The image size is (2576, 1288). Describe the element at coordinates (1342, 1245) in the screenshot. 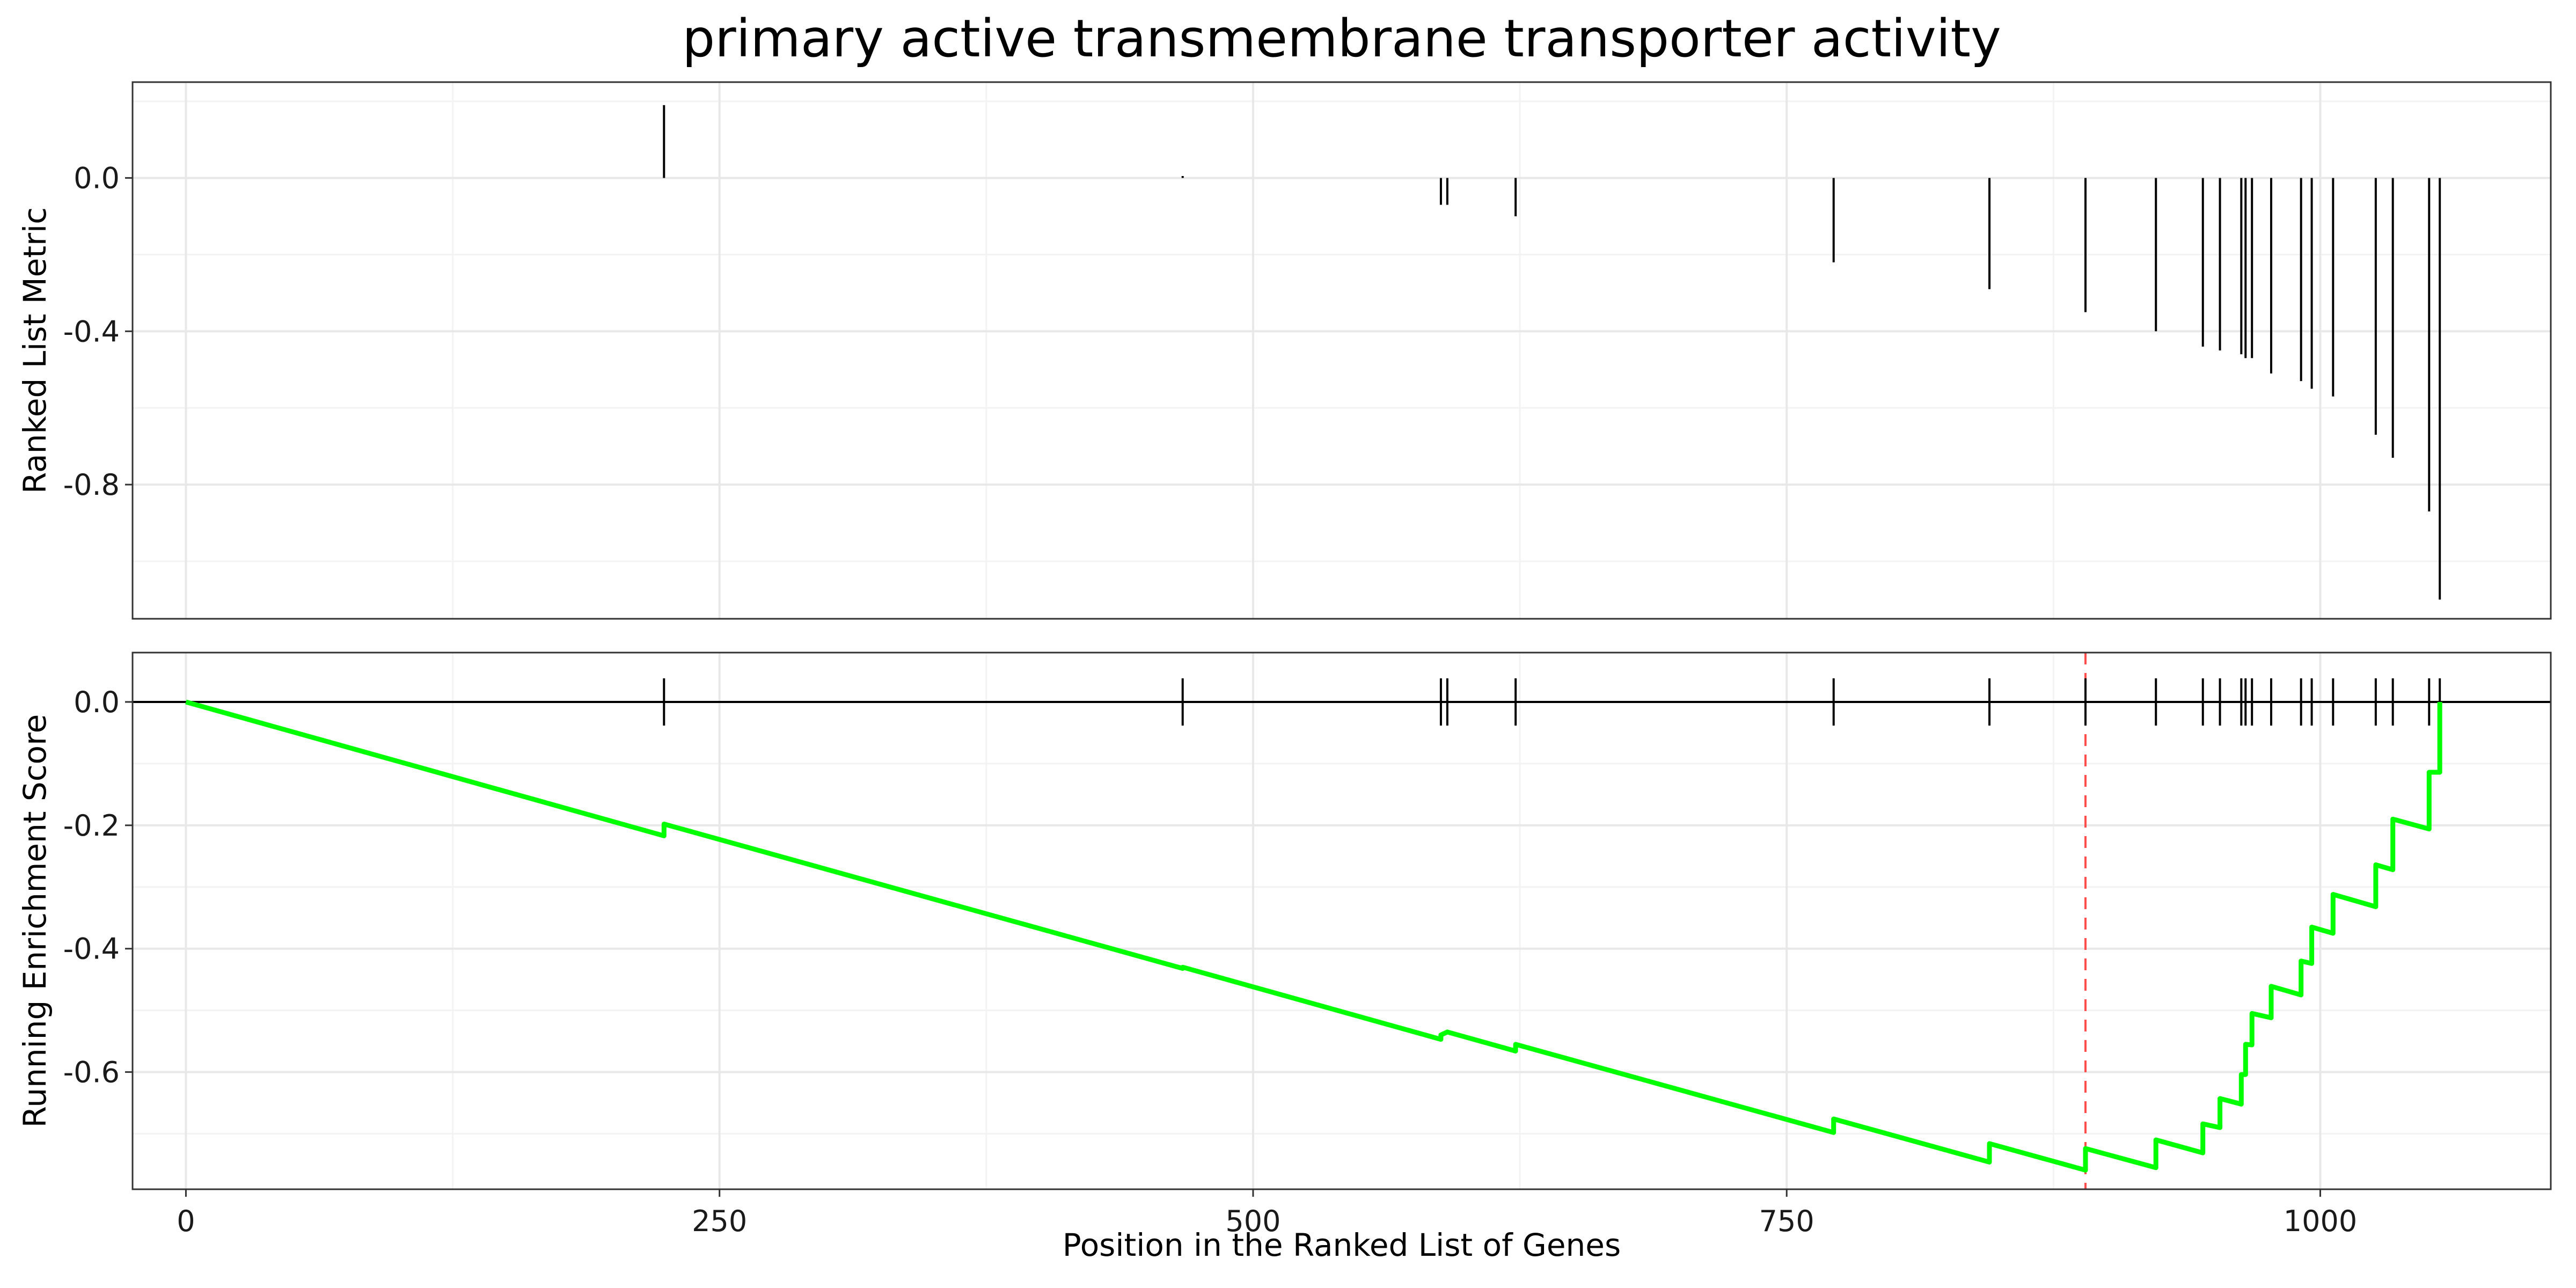

I see `x-axis-title: Position in the Ranked List of Genes` at that location.